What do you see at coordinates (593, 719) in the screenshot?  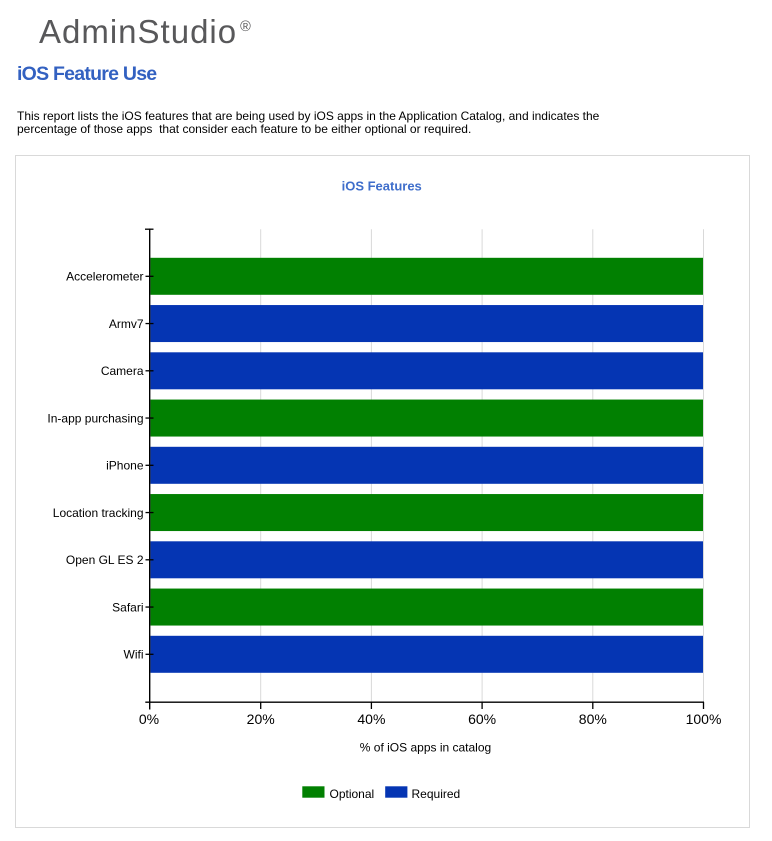 I see `svg-text: 80%` at bounding box center [593, 719].